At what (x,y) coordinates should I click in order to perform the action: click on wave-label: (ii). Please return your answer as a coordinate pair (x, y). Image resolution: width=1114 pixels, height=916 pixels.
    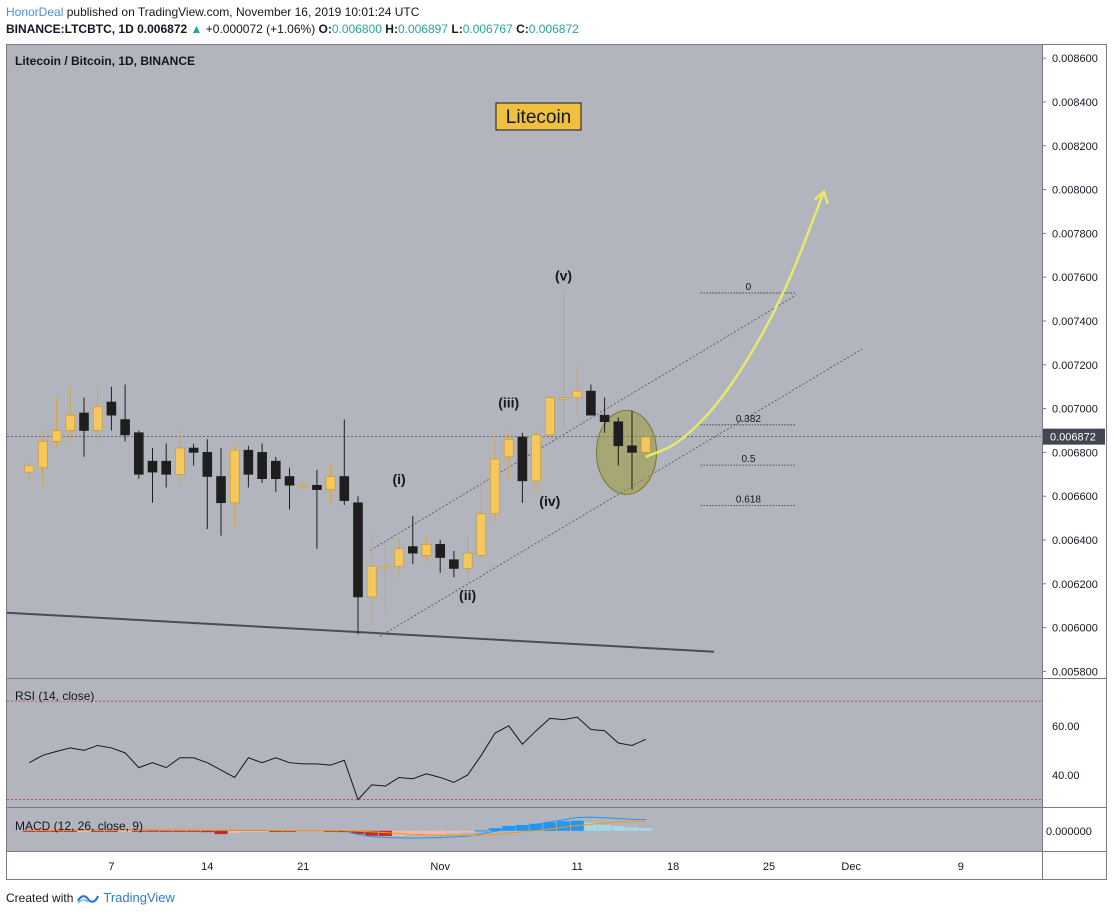
    Looking at the image, I should click on (467, 595).